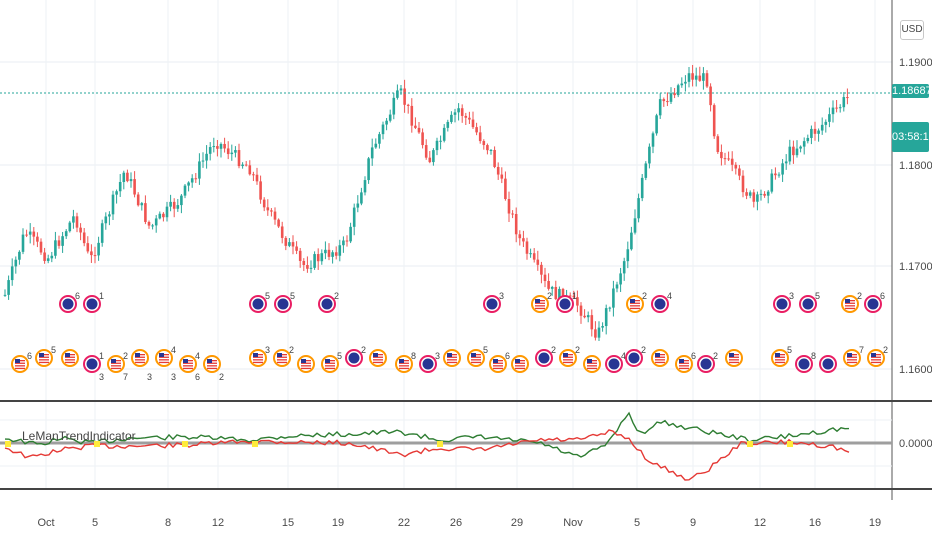 The height and width of the screenshot is (550, 932). Describe the element at coordinates (267, 296) in the screenshot. I see `event-count: 5` at that location.